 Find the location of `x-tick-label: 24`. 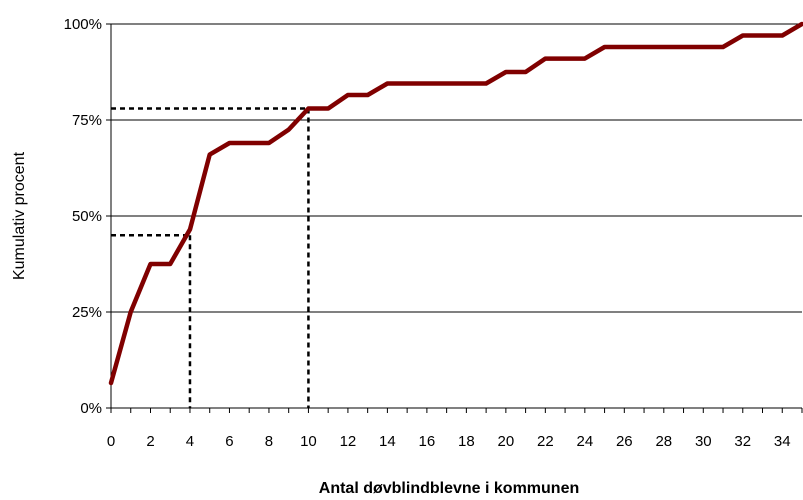

x-tick-label: 24 is located at coordinates (584, 441).